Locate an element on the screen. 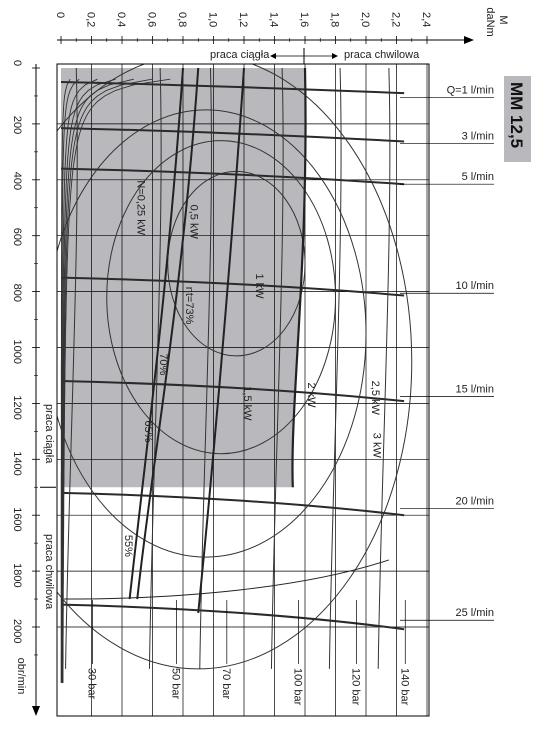 This screenshot has width=541, height=734. efficiency-label: ηt=73% is located at coordinates (189, 306).